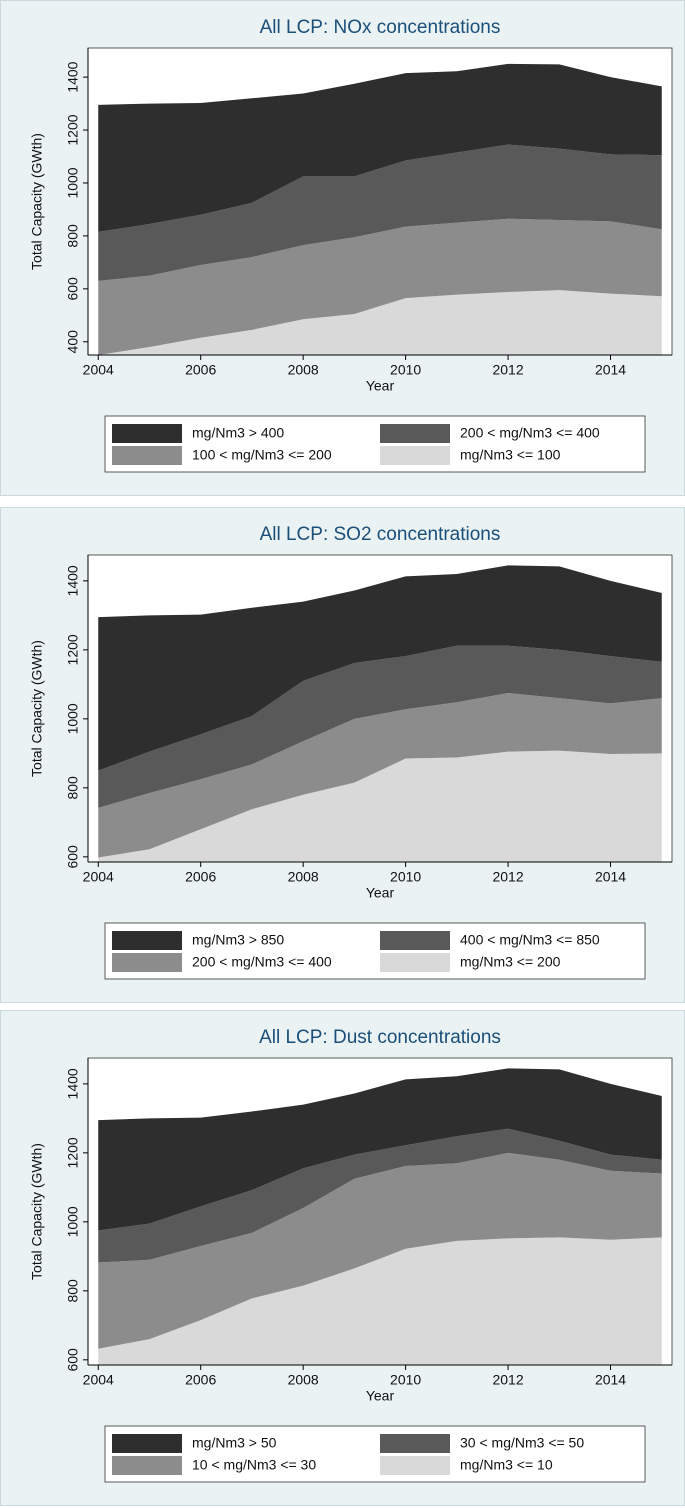 Image resolution: width=685 pixels, height=1508 pixels. I want to click on legend-label: 10 < mg/Nm3 <= 30, so click(254, 1465).